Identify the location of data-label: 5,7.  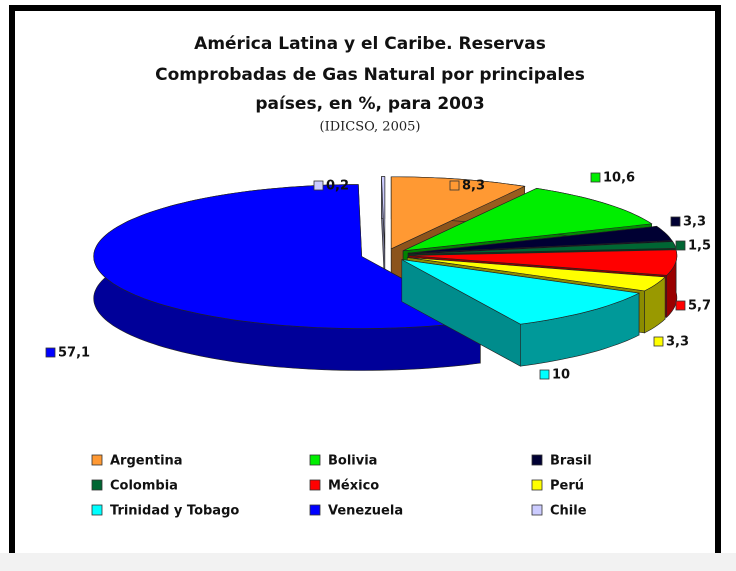
(699, 306).